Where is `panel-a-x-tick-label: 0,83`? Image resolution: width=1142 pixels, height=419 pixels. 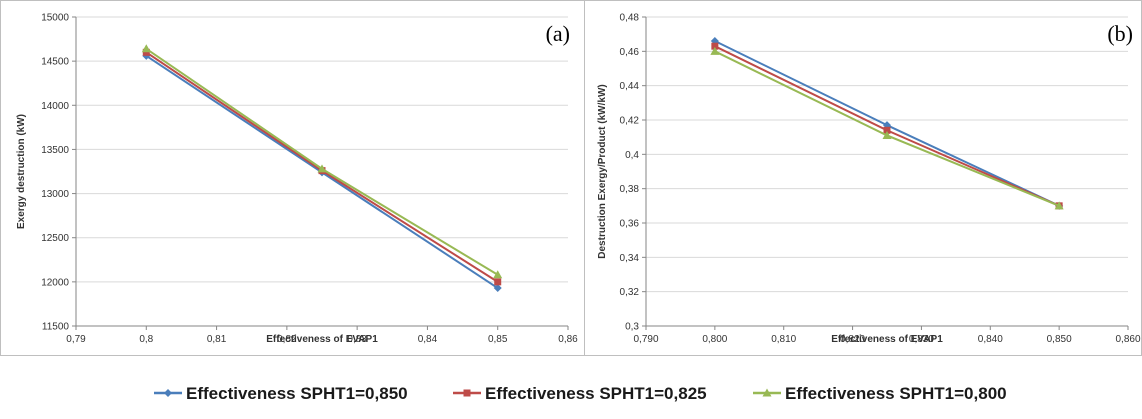 panel-a-x-tick-label: 0,83 is located at coordinates (357, 339).